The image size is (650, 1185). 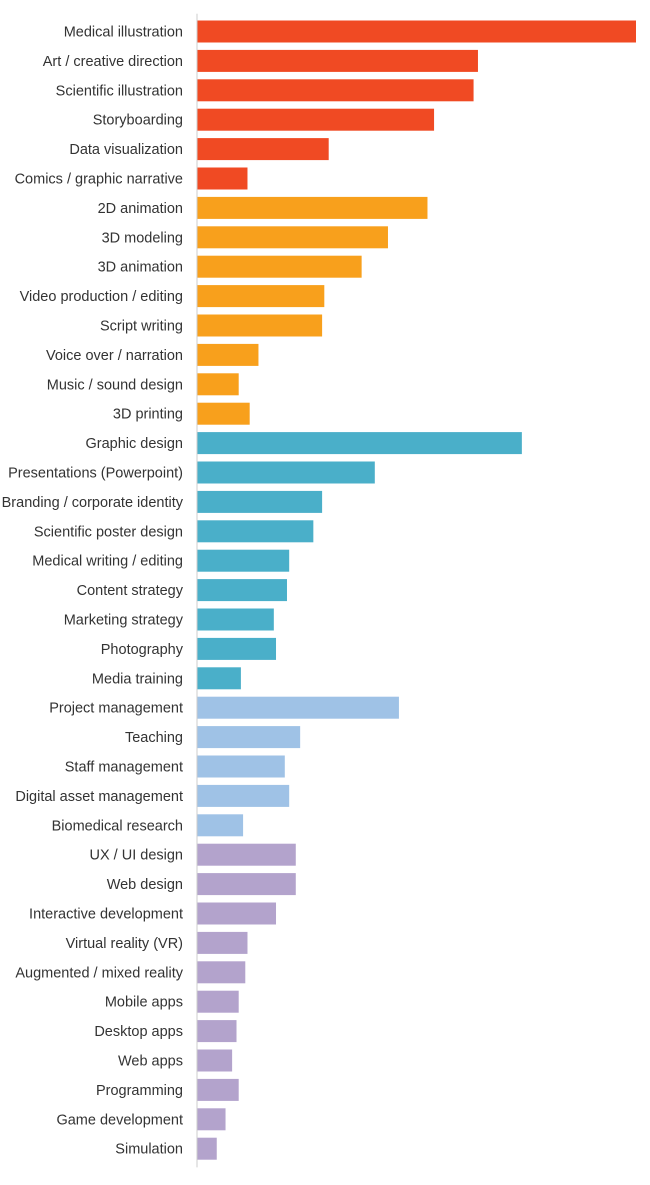 I want to click on category-label: Scientific poster design, so click(x=108, y=532).